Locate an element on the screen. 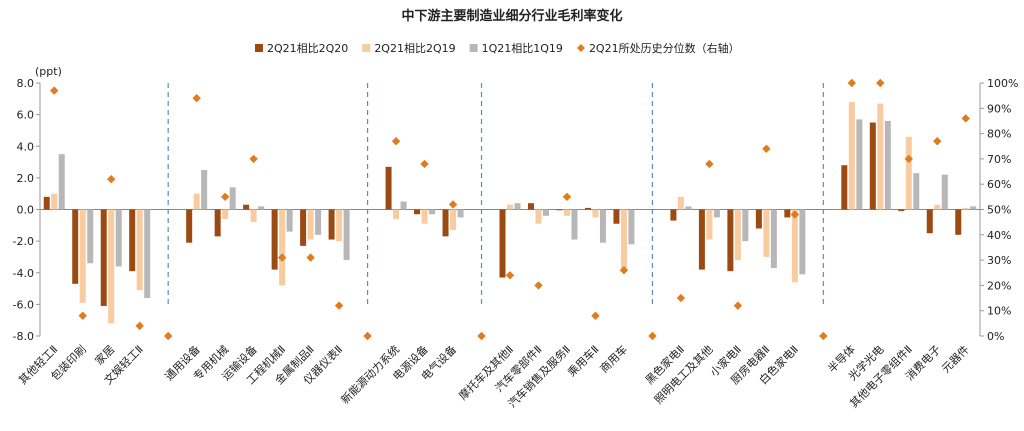 Image resolution: width=1024 pixels, height=431 pixels. y-left-tick-label: -2.0 is located at coordinates (23, 241).